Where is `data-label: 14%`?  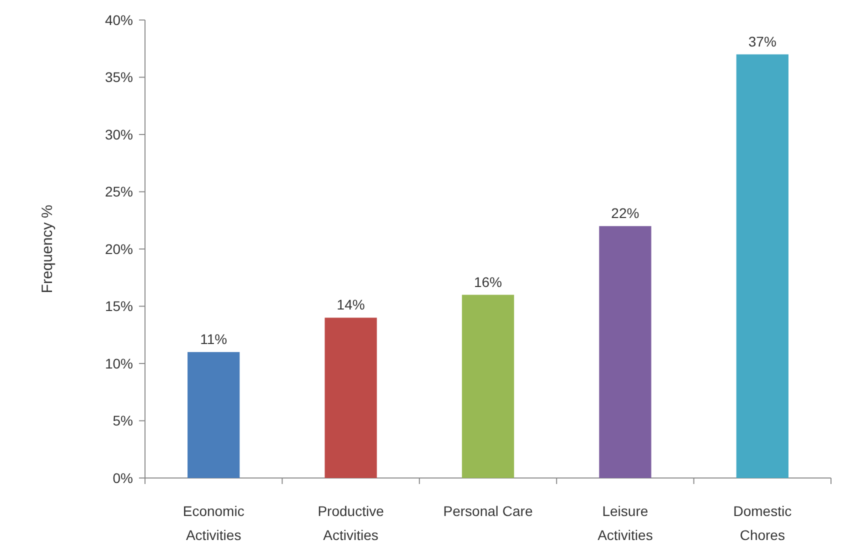
data-label: 14% is located at coordinates (350, 304).